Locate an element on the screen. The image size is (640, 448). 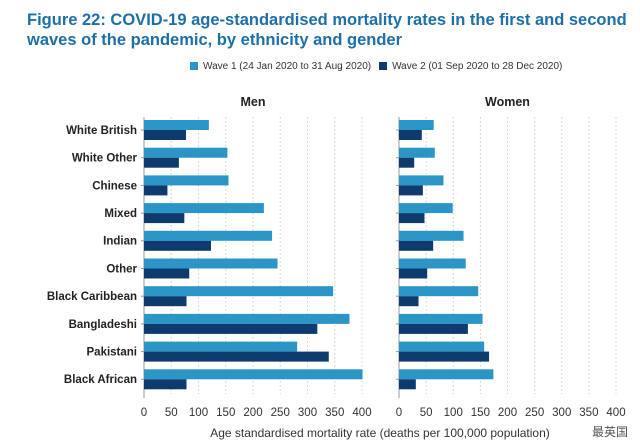
category-label: Other is located at coordinates (121, 269).